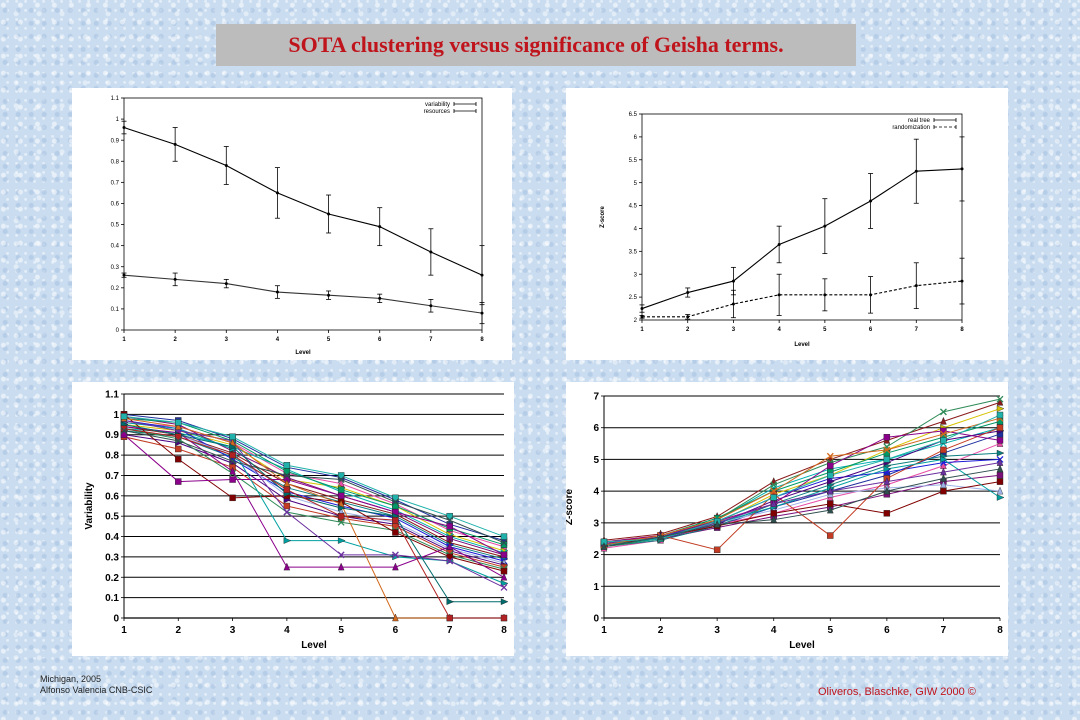 The image size is (1080, 720). I want to click on y-tick-label: 2, so click(596, 555).